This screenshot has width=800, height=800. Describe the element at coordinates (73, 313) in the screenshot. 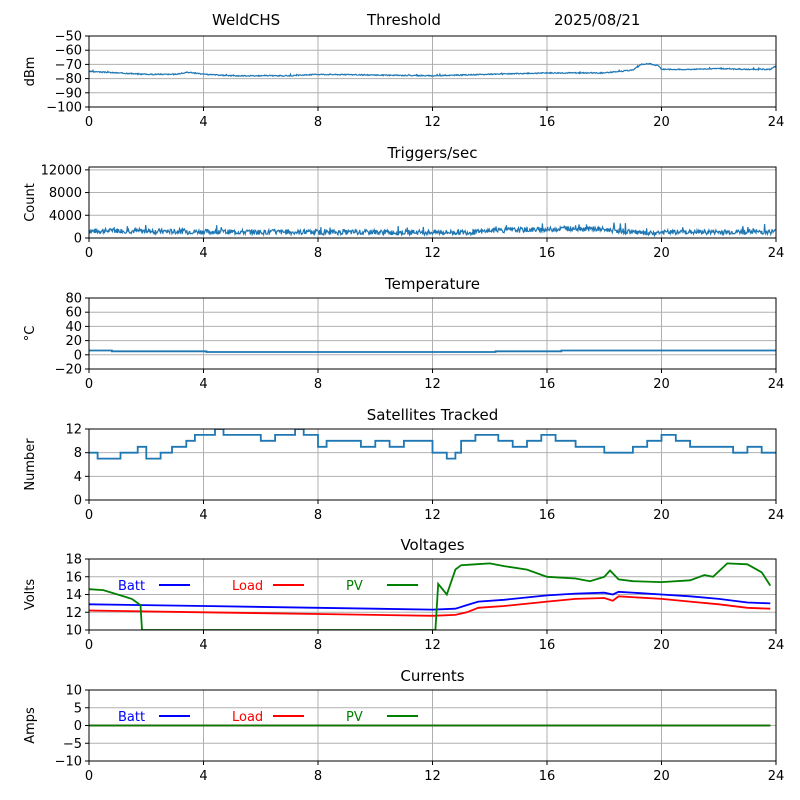

I see `y-tick-label: 60` at that location.